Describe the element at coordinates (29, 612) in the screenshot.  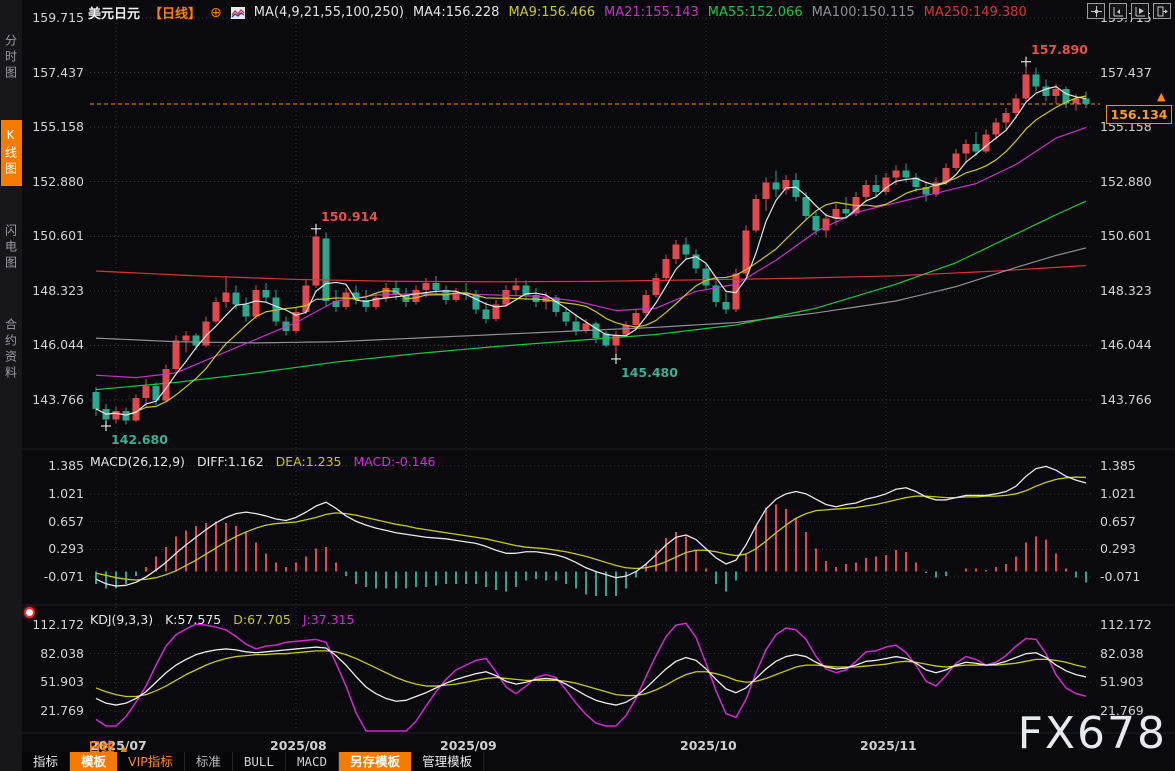
I see `indicator-alert-icon` at that location.